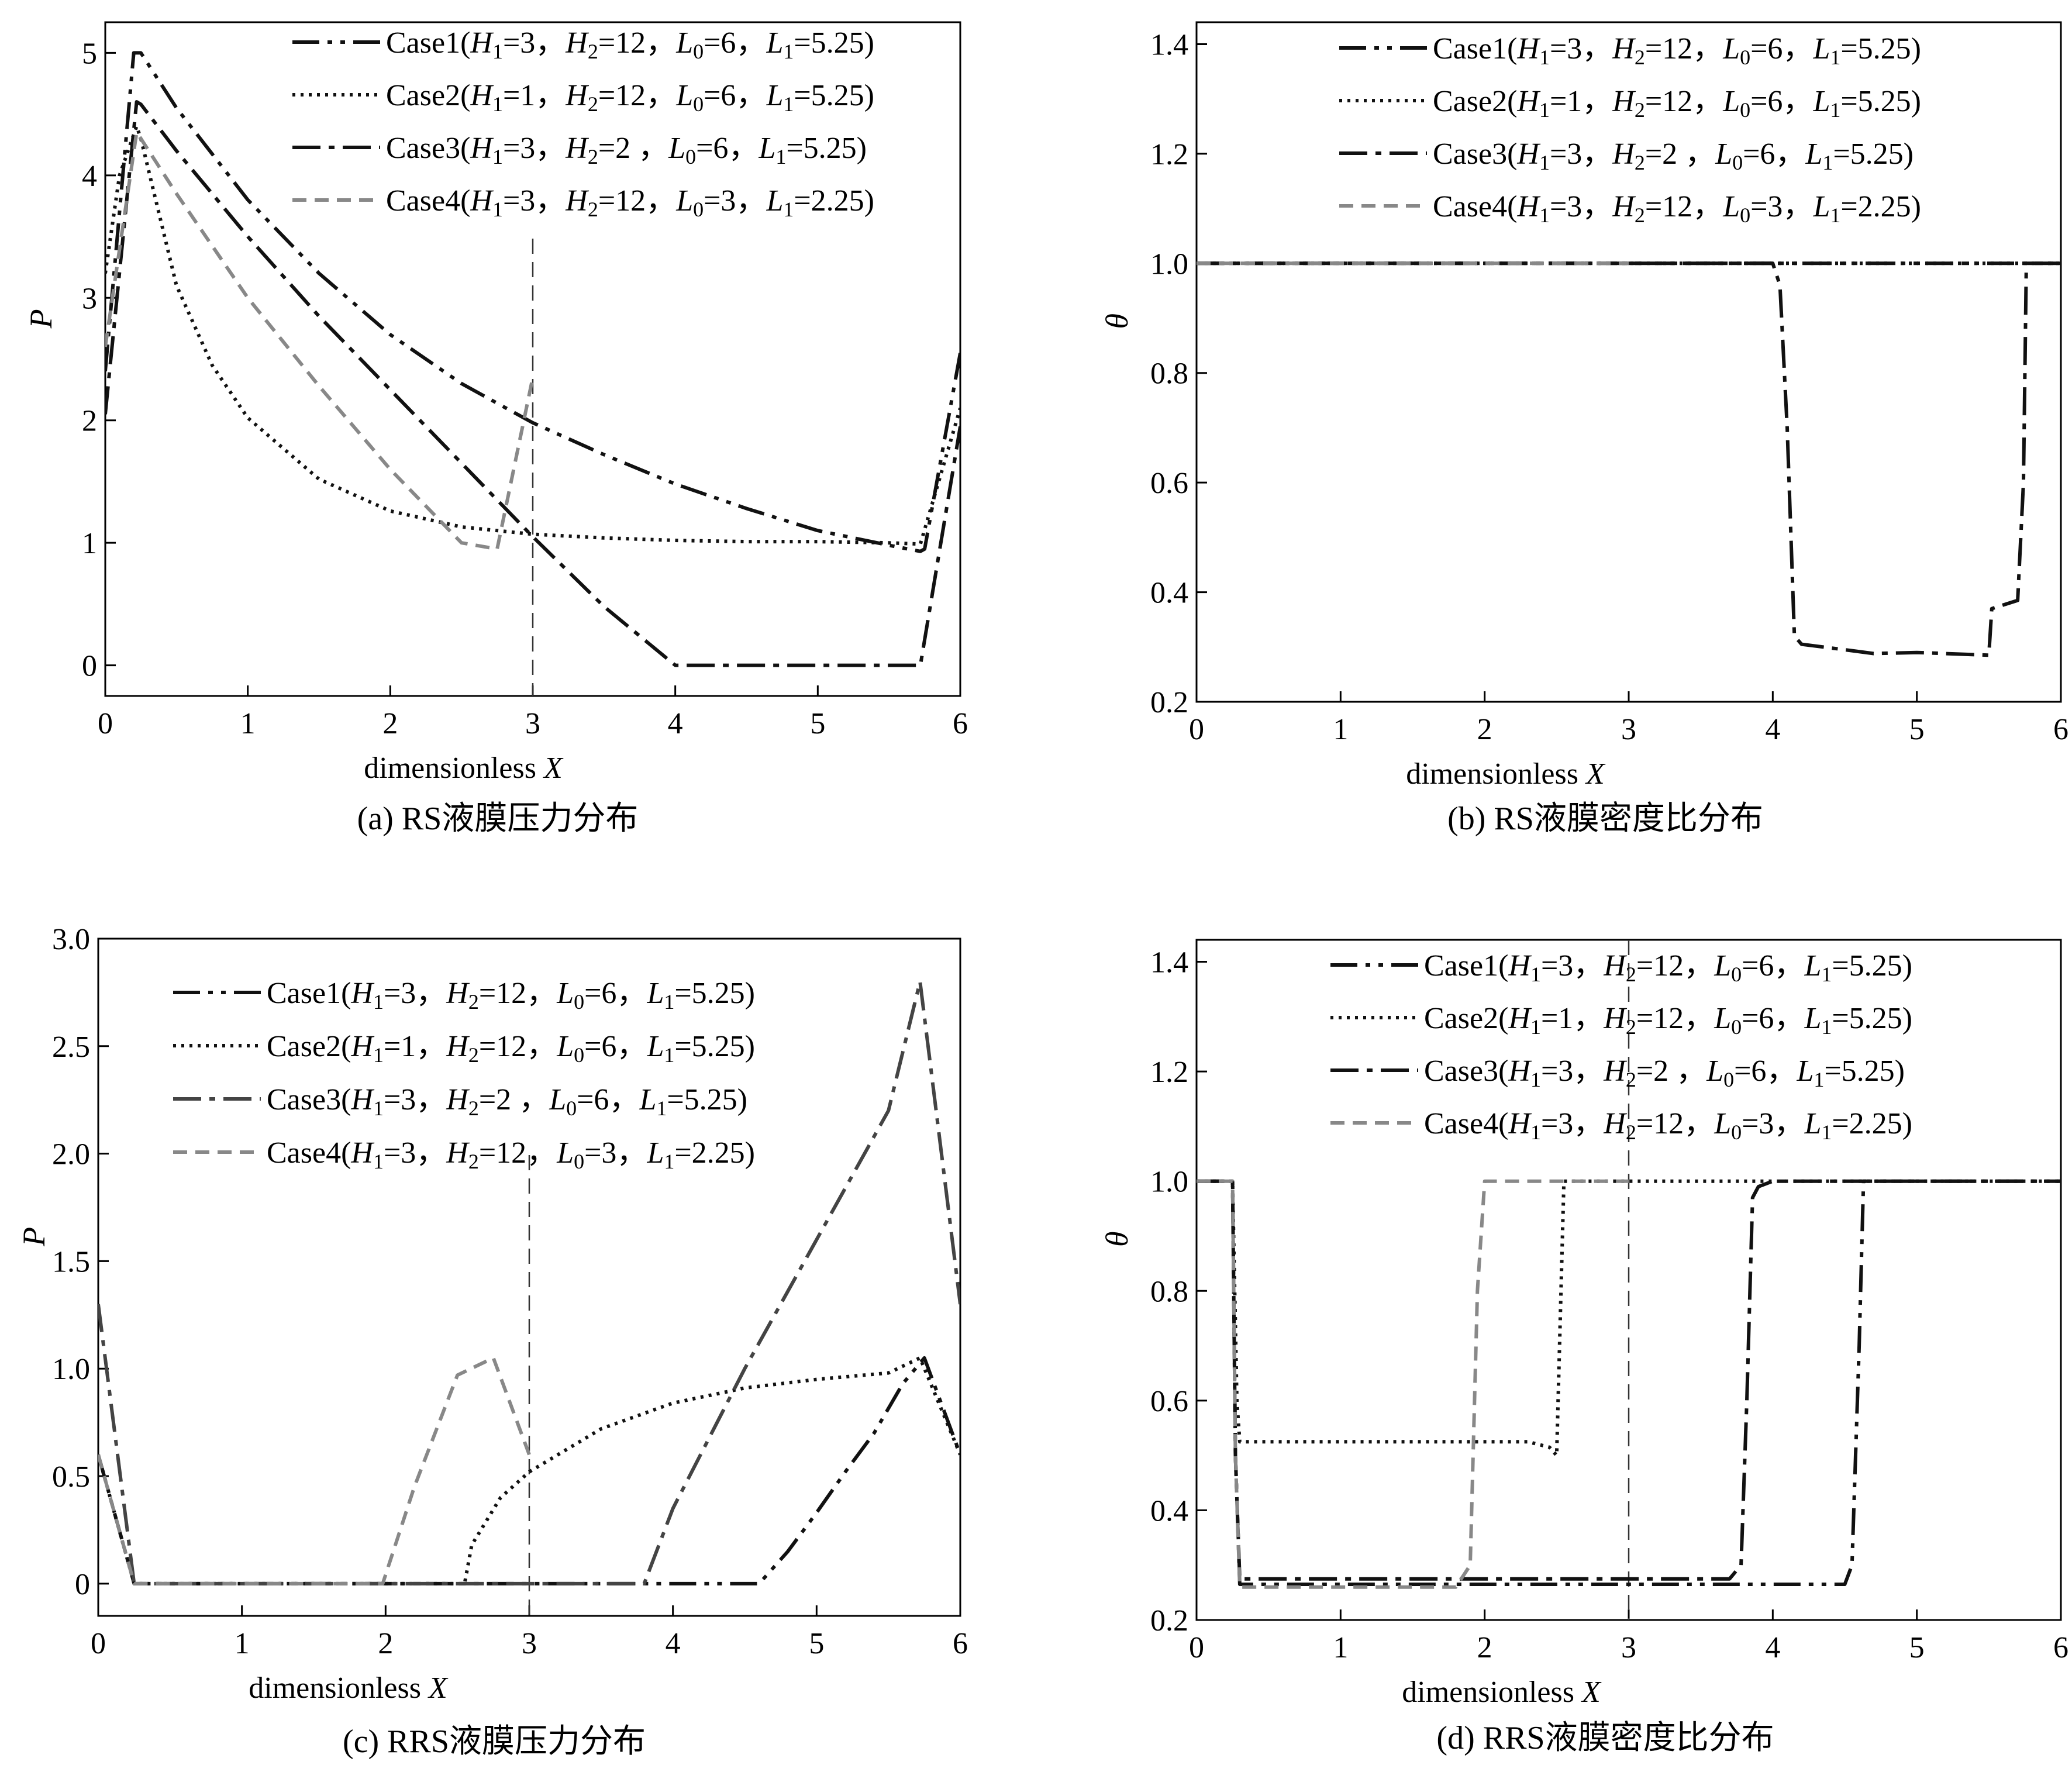  I want to click on x-tick-label-d-0: 0, so click(1196, 1647).